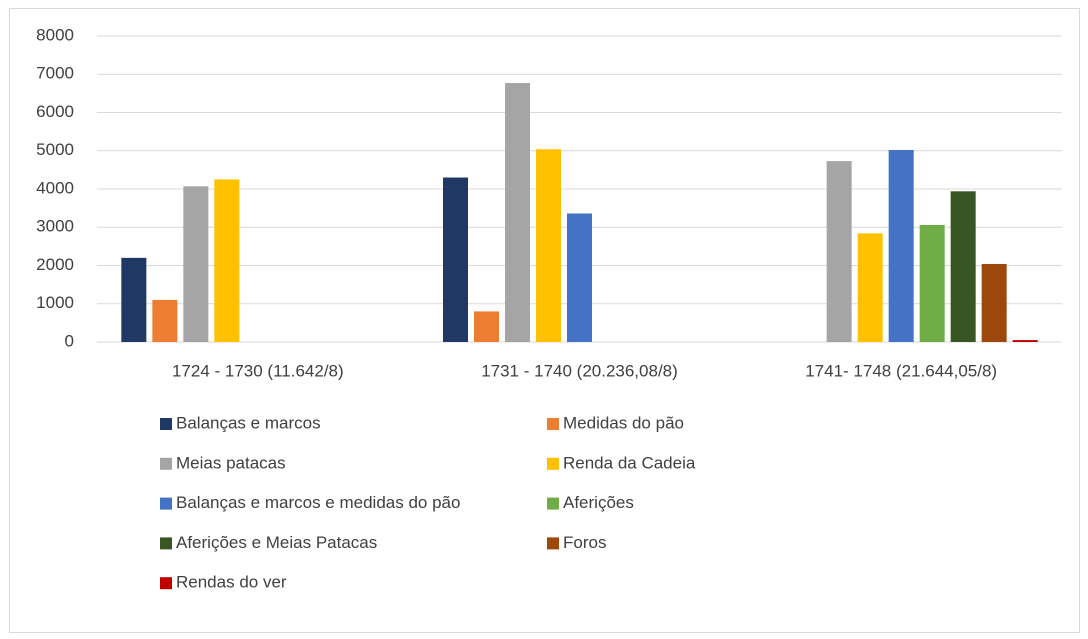 The image size is (1088, 639). What do you see at coordinates (629, 462) in the screenshot?
I see `legend-label: Renda da Cadeia` at bounding box center [629, 462].